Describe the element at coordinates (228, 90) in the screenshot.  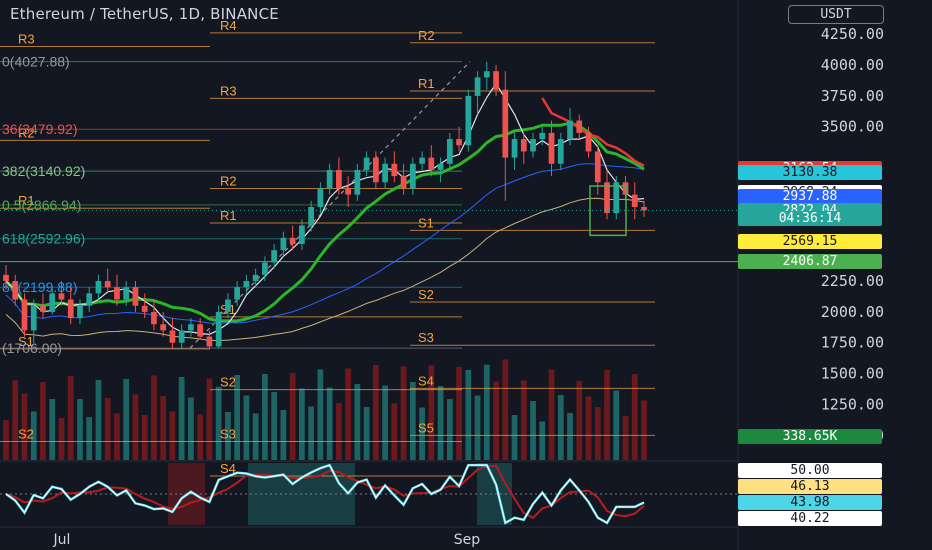
I see `pivot-mid-label: R3` at that location.